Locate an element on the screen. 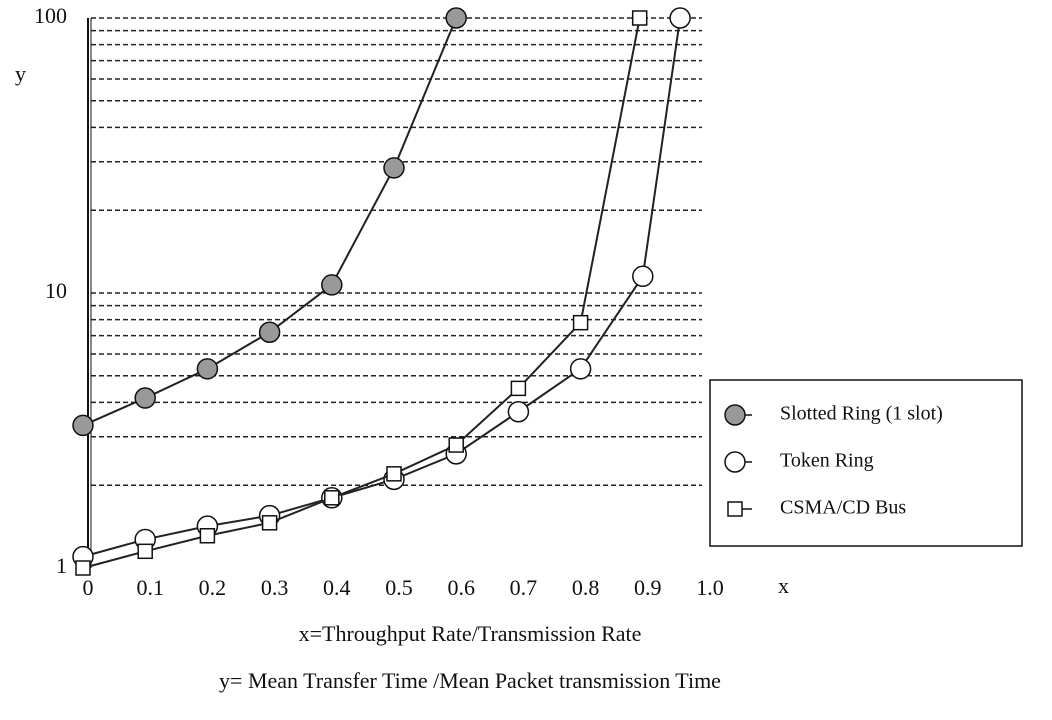 Image resolution: width=1052 pixels, height=720 pixels. legend-label: CSMA/CD Bus is located at coordinates (843, 508).